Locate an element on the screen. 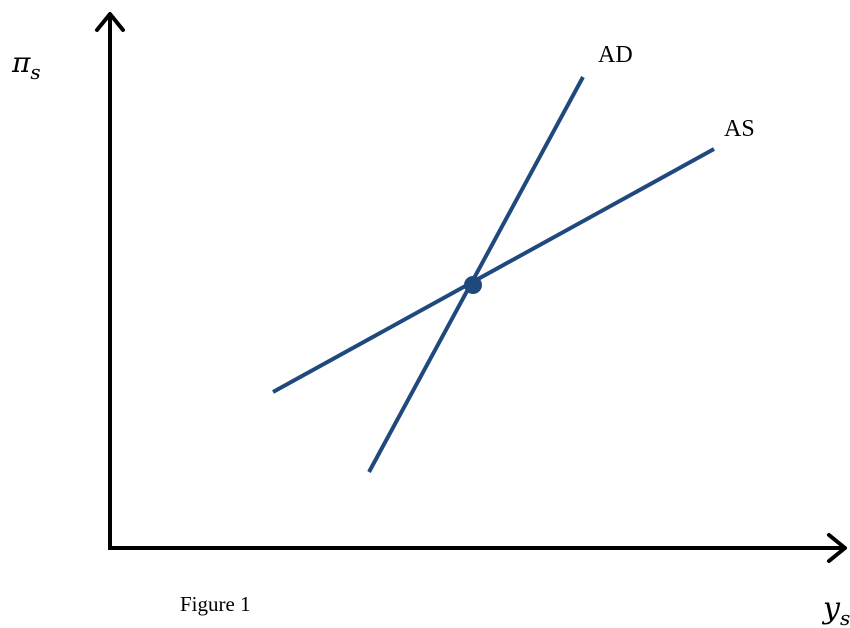 The width and height of the screenshot is (850, 628). y-axis-variable: πs is located at coordinates (26, 65).